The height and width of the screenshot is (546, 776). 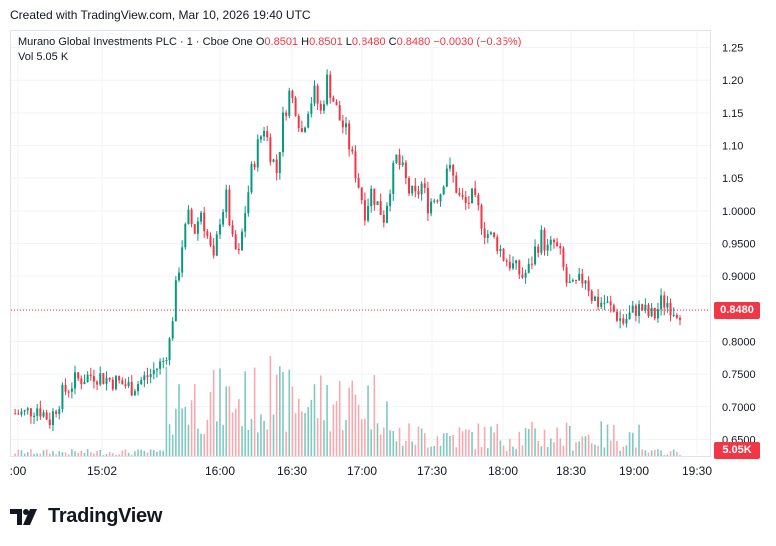 I want to click on y-tick-label: 0.9000, so click(x=739, y=277).